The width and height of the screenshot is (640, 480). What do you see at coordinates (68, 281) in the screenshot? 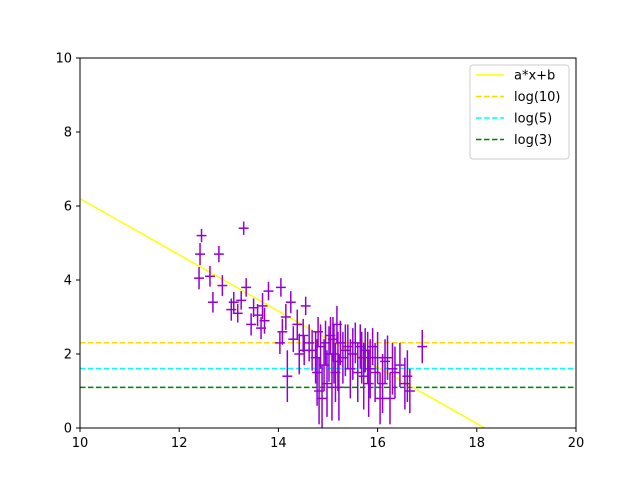
I see `y-tick-label: 4` at bounding box center [68, 281].